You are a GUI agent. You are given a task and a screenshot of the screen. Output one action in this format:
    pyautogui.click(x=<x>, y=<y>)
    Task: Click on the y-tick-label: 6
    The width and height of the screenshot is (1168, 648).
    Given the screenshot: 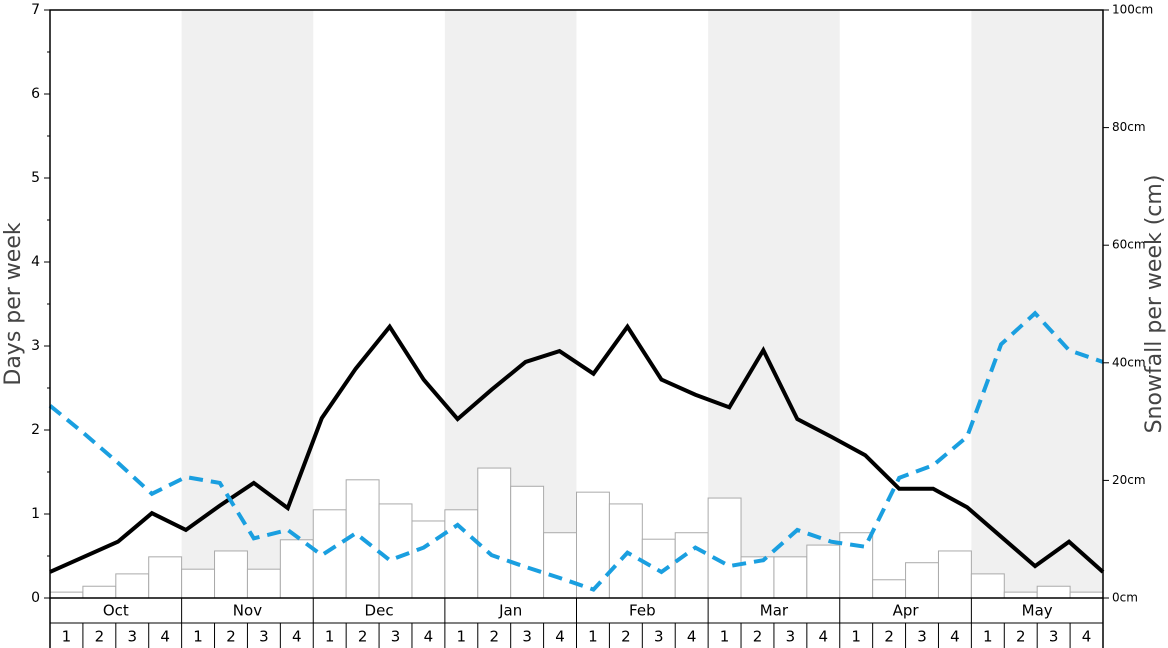 What is the action you would take?
    pyautogui.click(x=35, y=94)
    